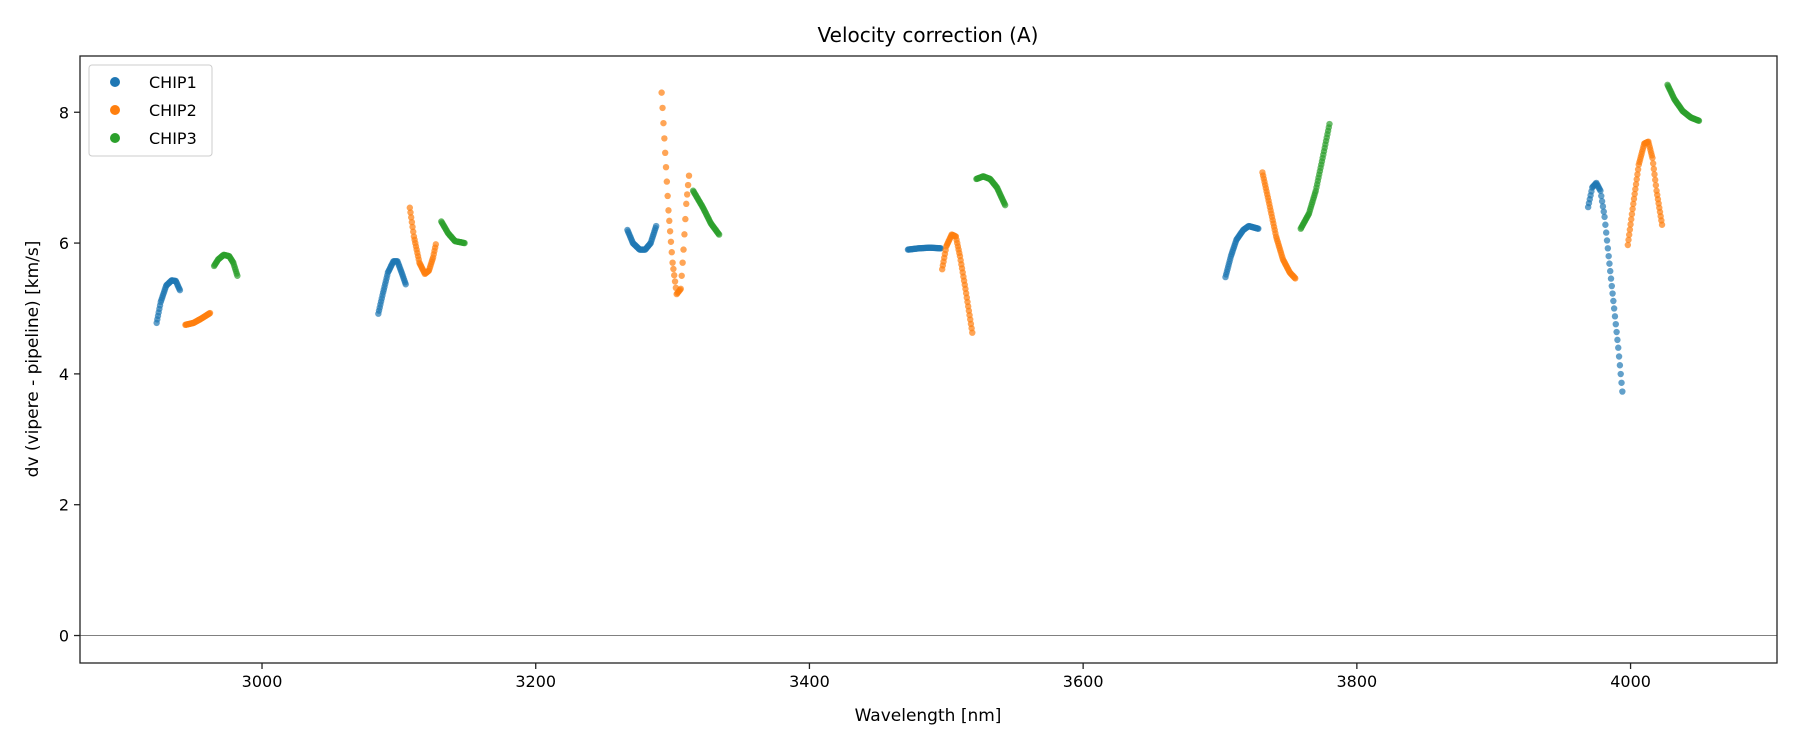 Image resolution: width=1800 pixels, height=754 pixels. What do you see at coordinates (809, 681) in the screenshot?
I see `x-tick-label: 3400` at bounding box center [809, 681].